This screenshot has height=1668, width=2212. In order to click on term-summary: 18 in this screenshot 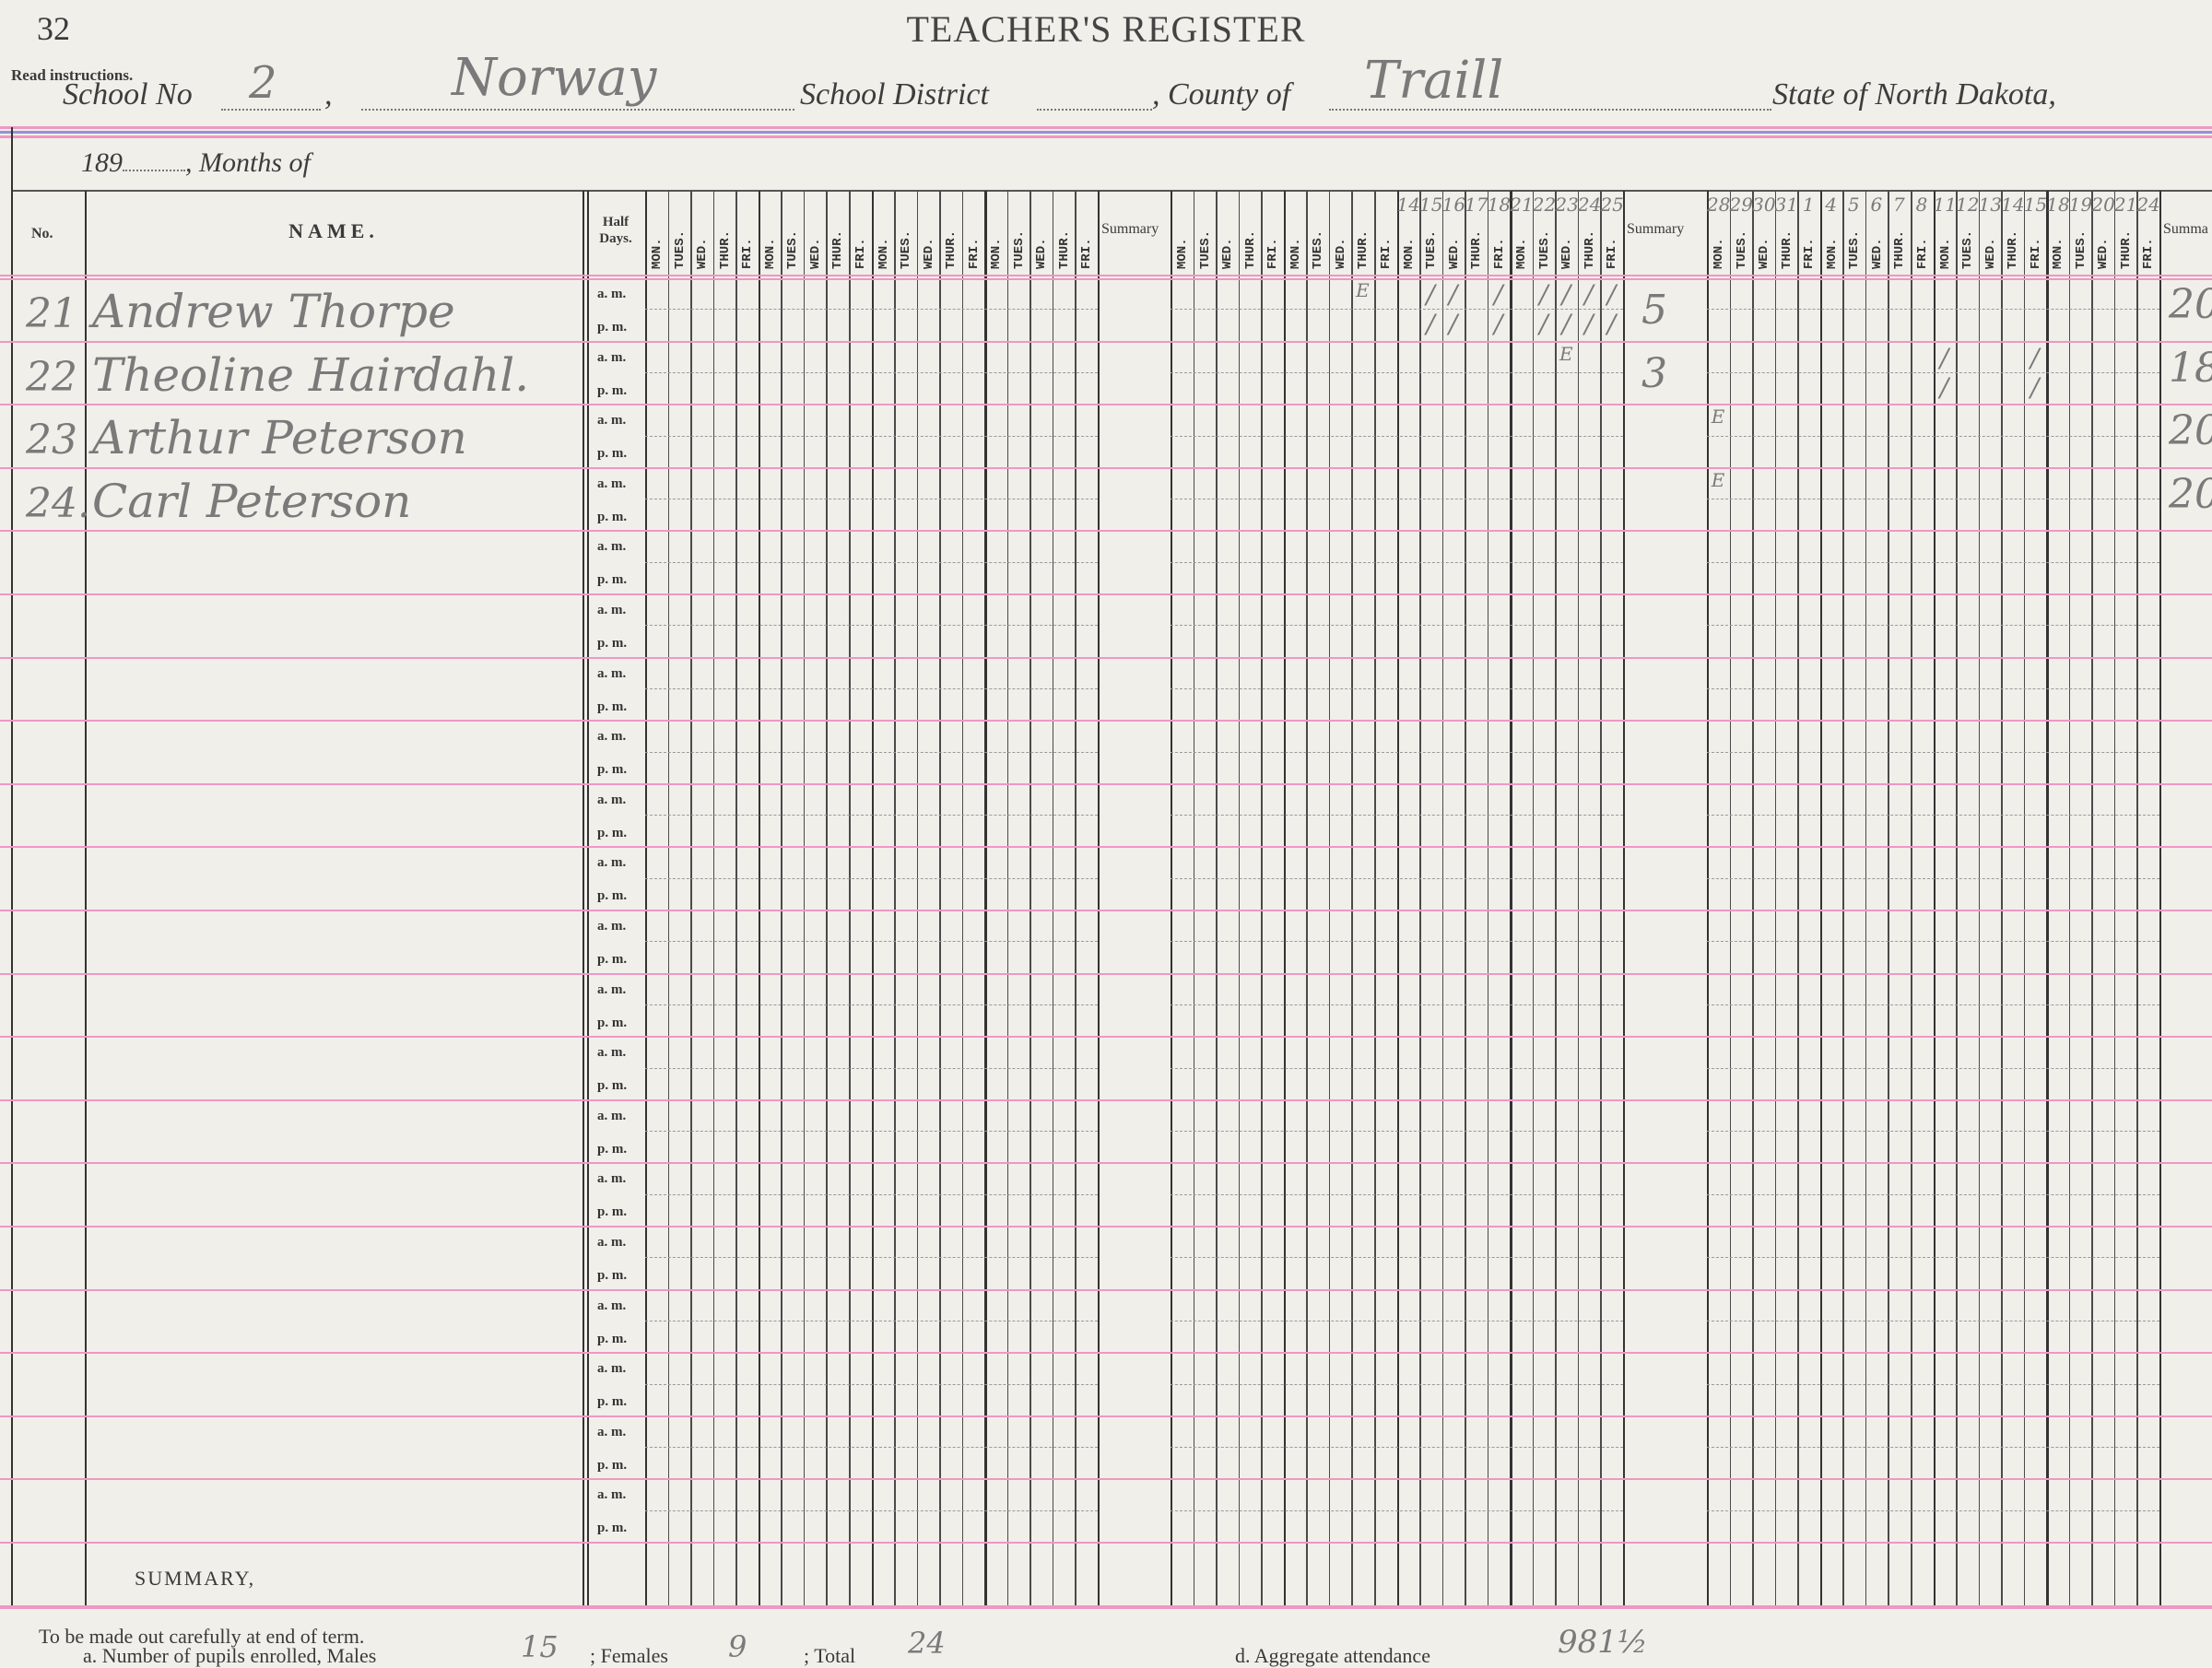, I will do `click(2190, 368)`.